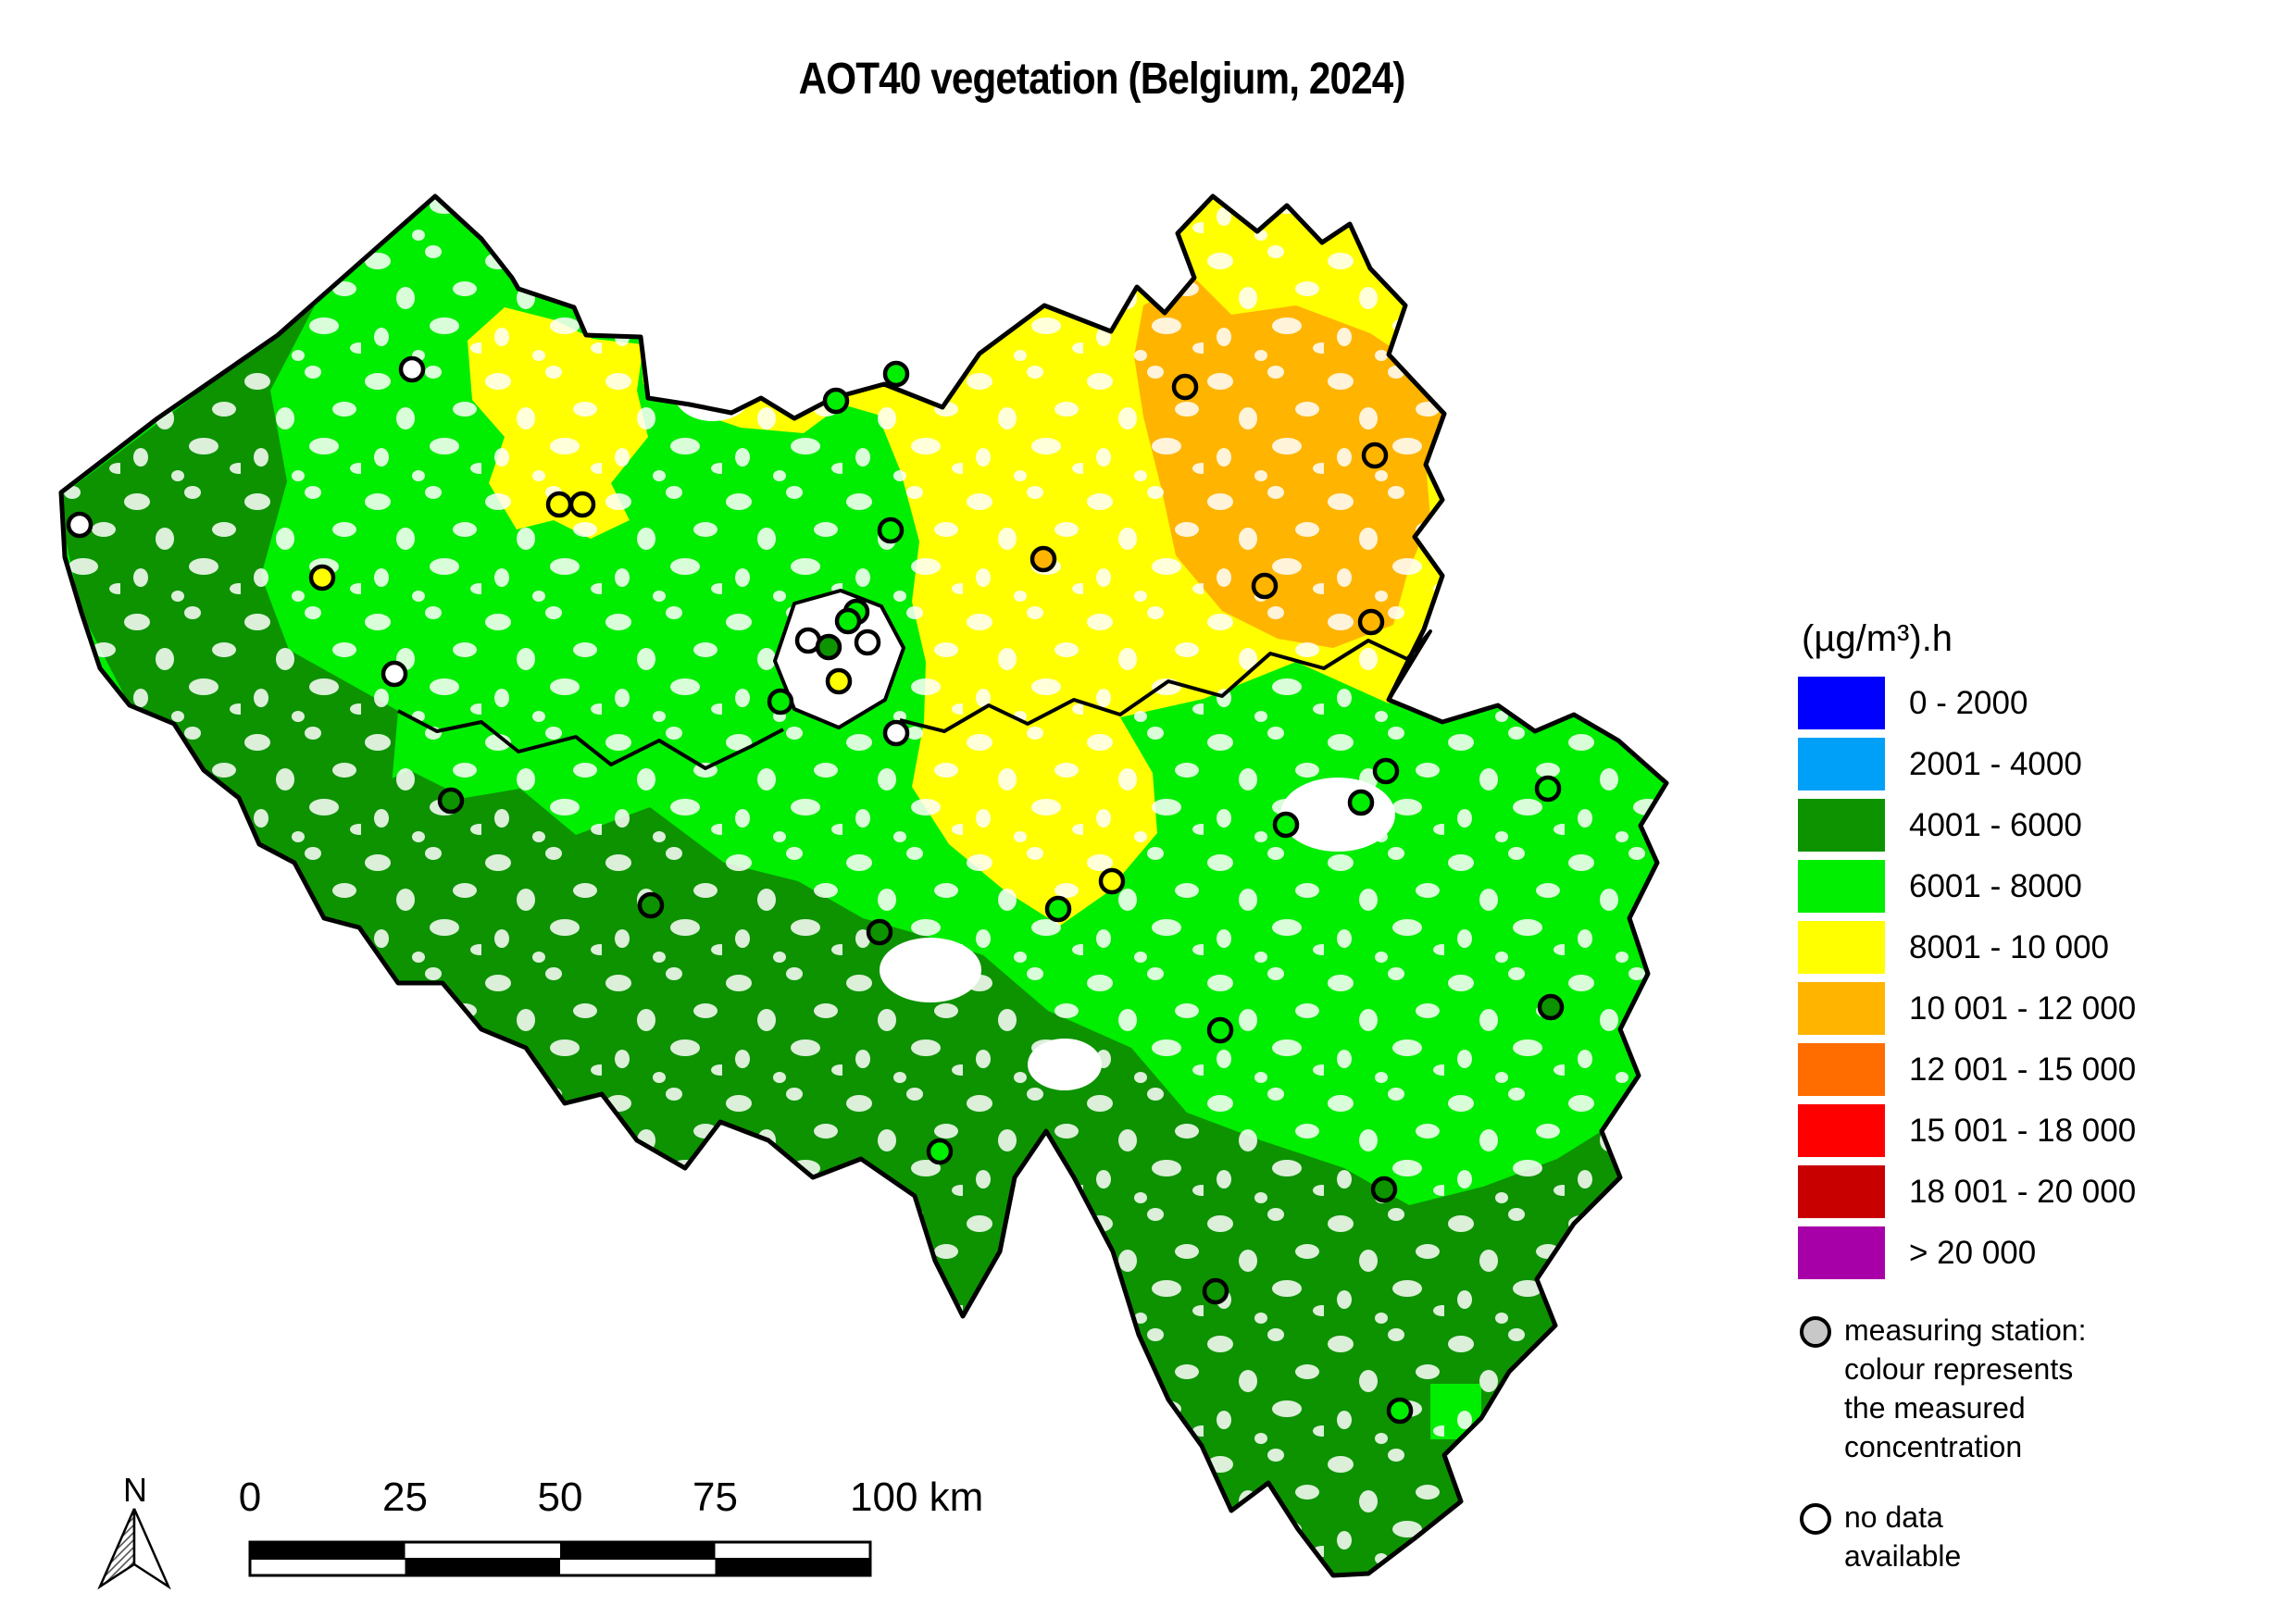  I want to click on legend-row: 10 001 - 12 000, so click(2043, 1009).